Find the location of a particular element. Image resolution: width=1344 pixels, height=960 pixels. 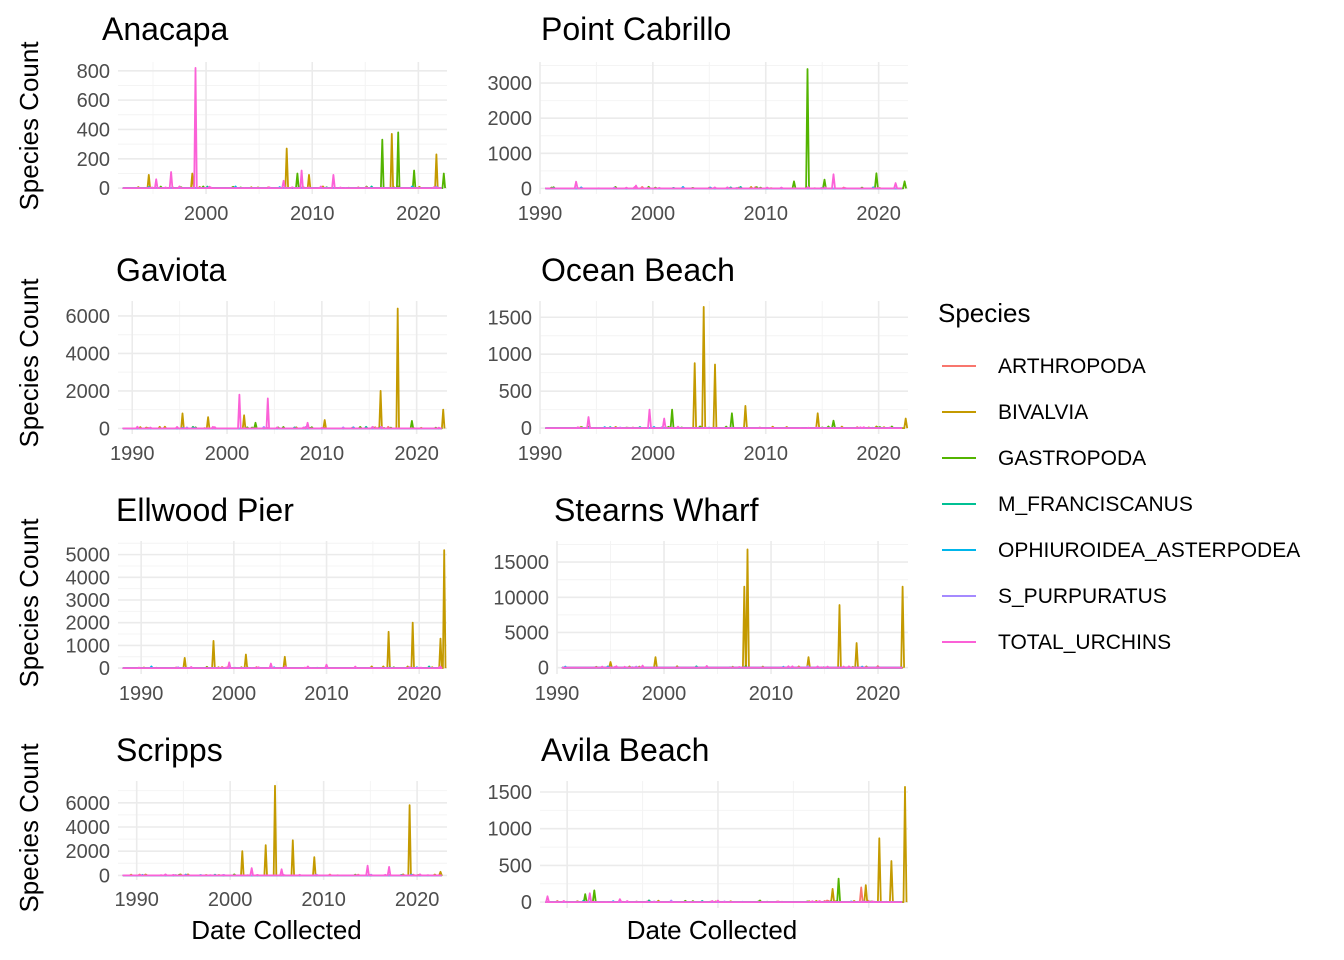

legend-label: S_PURPURATUS is located at coordinates (1082, 596).